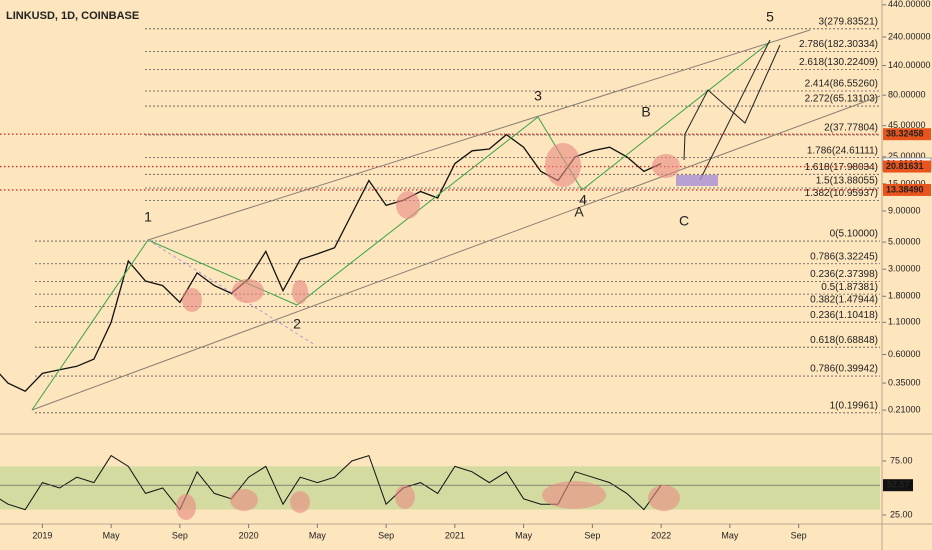 Image resolution: width=932 pixels, height=550 pixels. What do you see at coordinates (909, 36) in the screenshot?
I see `y-tick-label: 240.00000` at bounding box center [909, 36].